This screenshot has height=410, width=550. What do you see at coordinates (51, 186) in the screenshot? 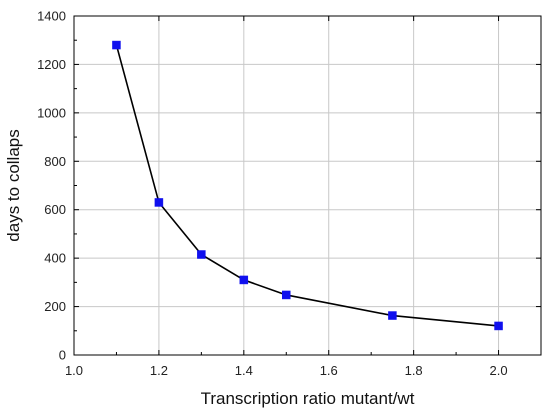
I see `y-axis-tick-labels: 0 200 400 600 800 1000 1200 1400` at bounding box center [51, 186].